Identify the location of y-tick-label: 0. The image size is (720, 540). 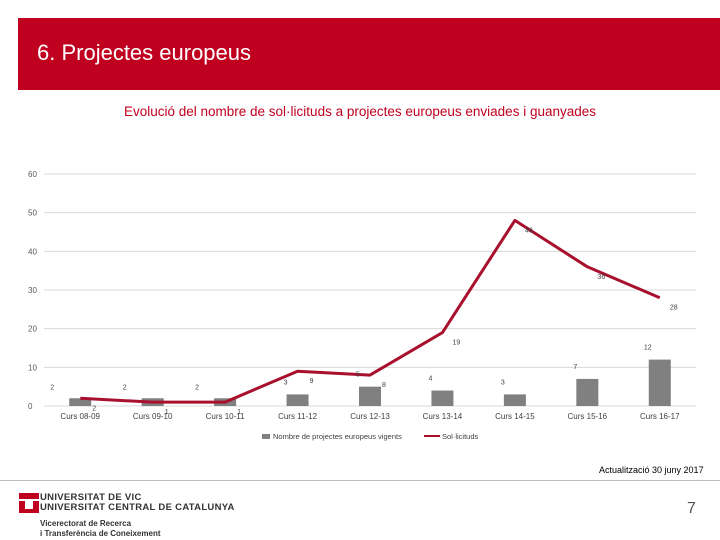
(30, 406).